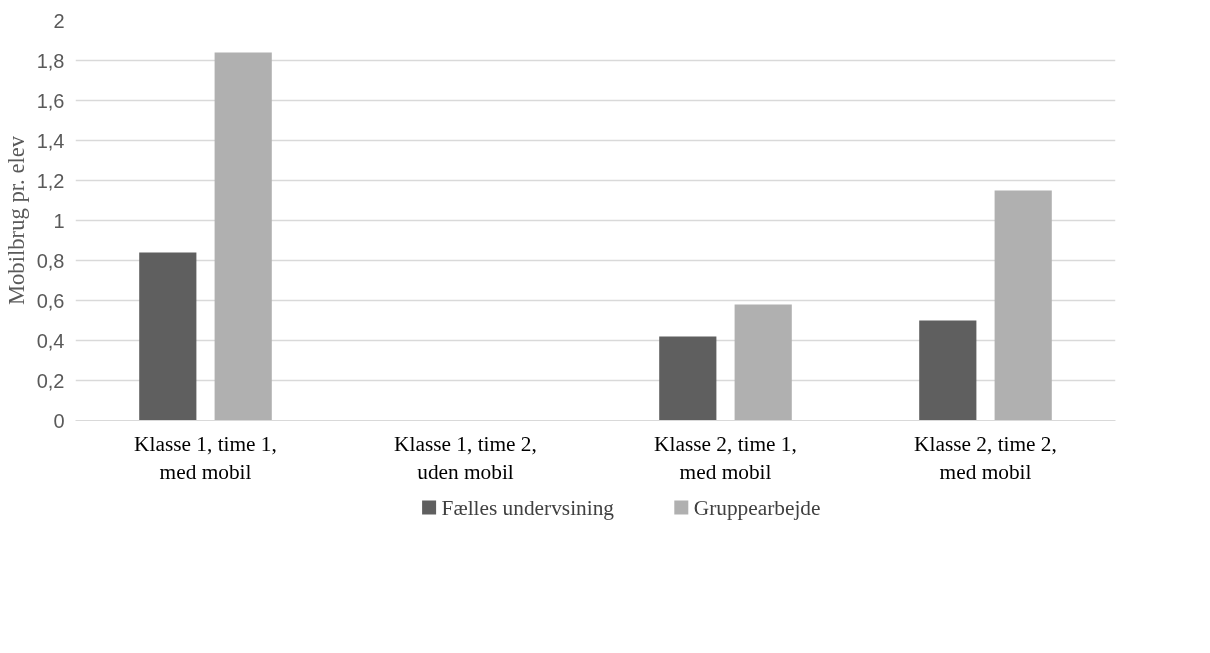 This screenshot has width=1210, height=653. Describe the element at coordinates (465, 458) in the screenshot. I see `x-tick-label: Klasse 1, time 2, uden mobil` at that location.